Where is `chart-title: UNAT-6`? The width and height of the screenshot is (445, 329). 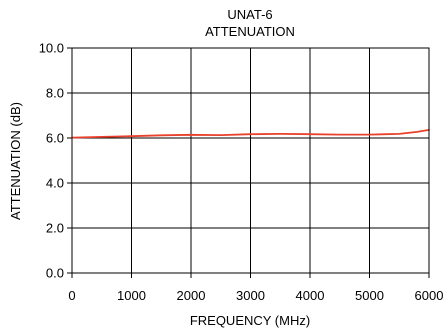
chart-title: UNAT-6 is located at coordinates (249, 14).